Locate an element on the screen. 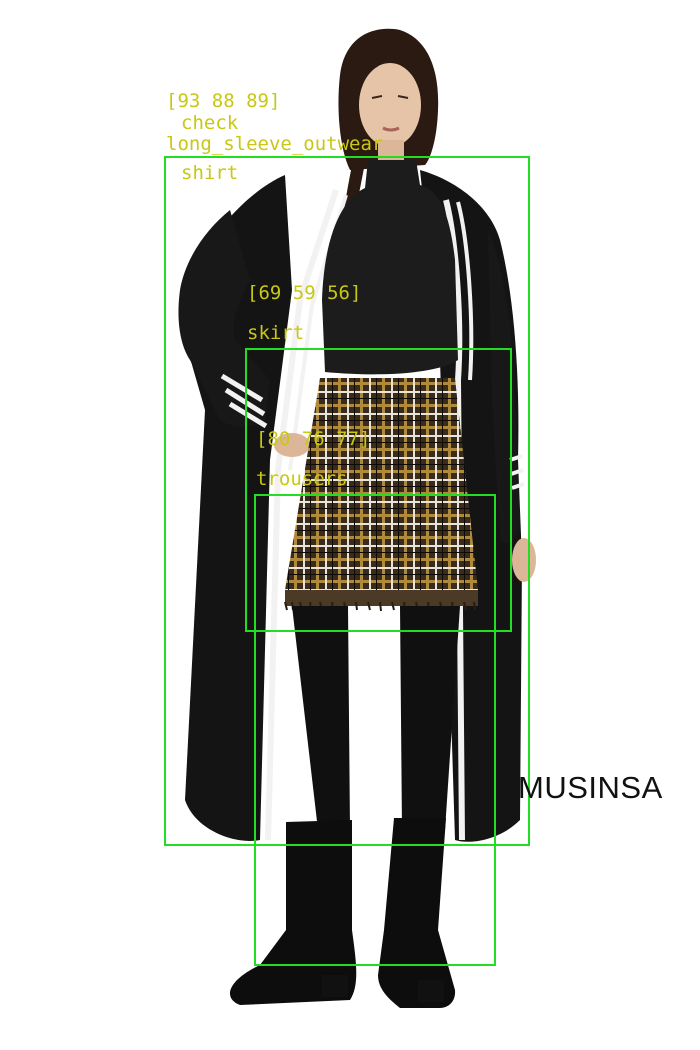 The width and height of the screenshot is (700, 1050). black-turtleneck-top is located at coordinates (390, 267).